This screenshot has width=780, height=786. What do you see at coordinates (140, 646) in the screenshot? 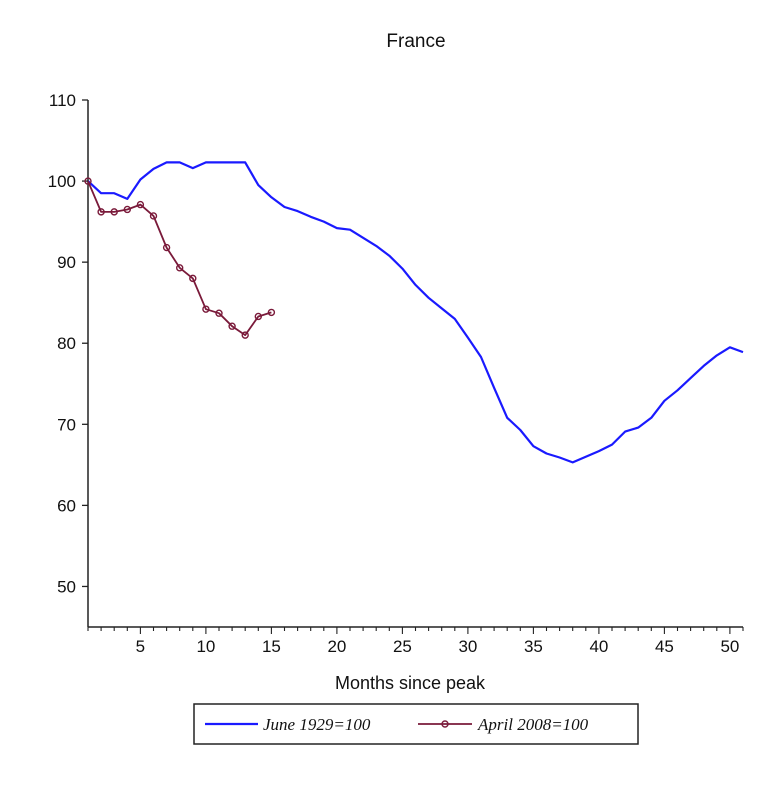
I see `x-tick-label: 5` at bounding box center [140, 646].